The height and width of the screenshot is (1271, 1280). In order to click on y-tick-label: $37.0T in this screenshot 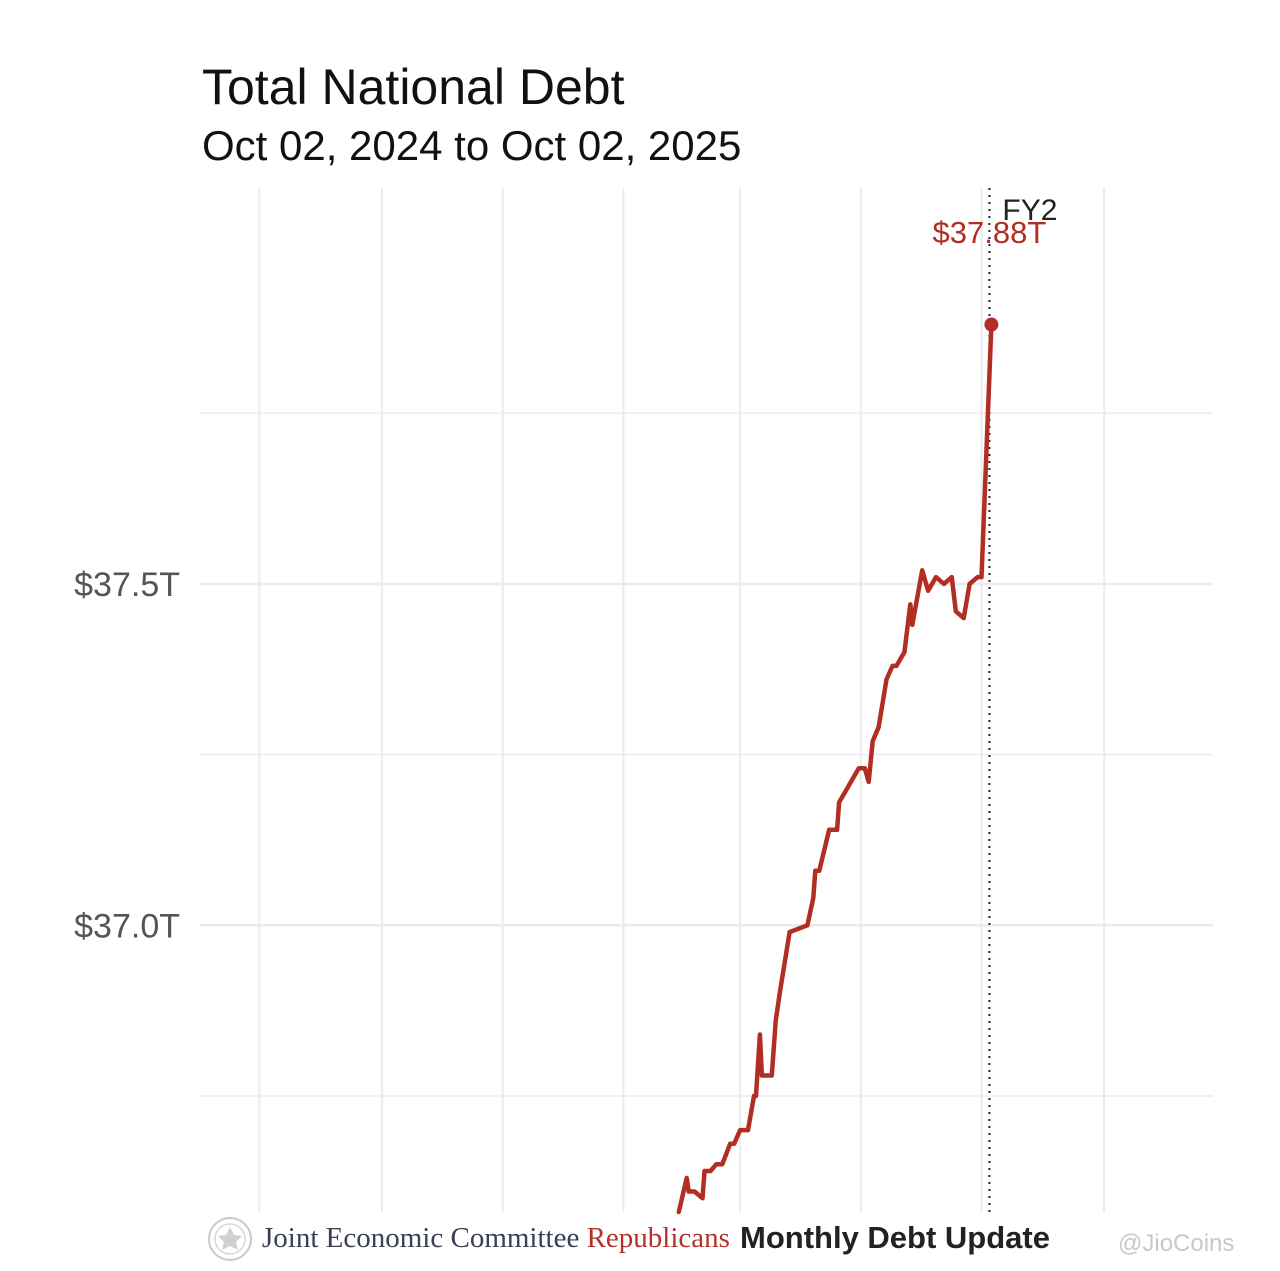, I will do `click(127, 926)`.